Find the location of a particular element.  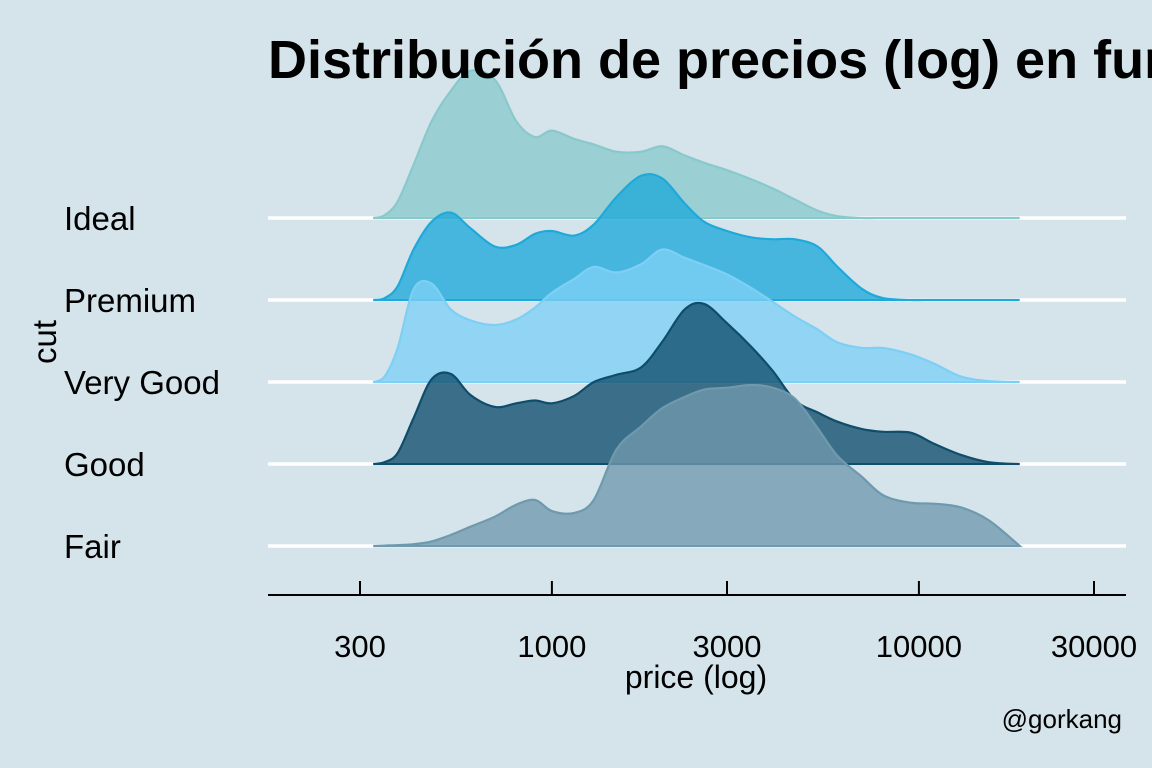

ridge-fair is located at coordinates (698, 465).